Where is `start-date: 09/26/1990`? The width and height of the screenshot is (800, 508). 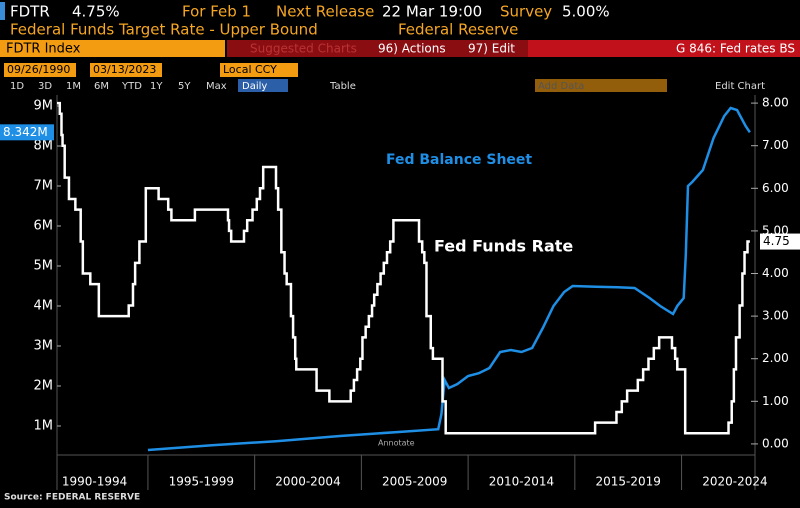 start-date: 09/26/1990 is located at coordinates (38, 69).